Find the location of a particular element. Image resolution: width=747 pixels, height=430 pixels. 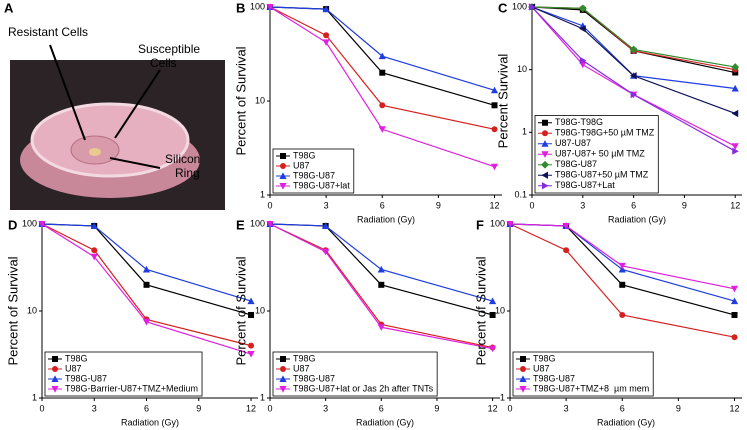

legend-label: T98G-U87+50 µM TMZ is located at coordinates (602, 175).